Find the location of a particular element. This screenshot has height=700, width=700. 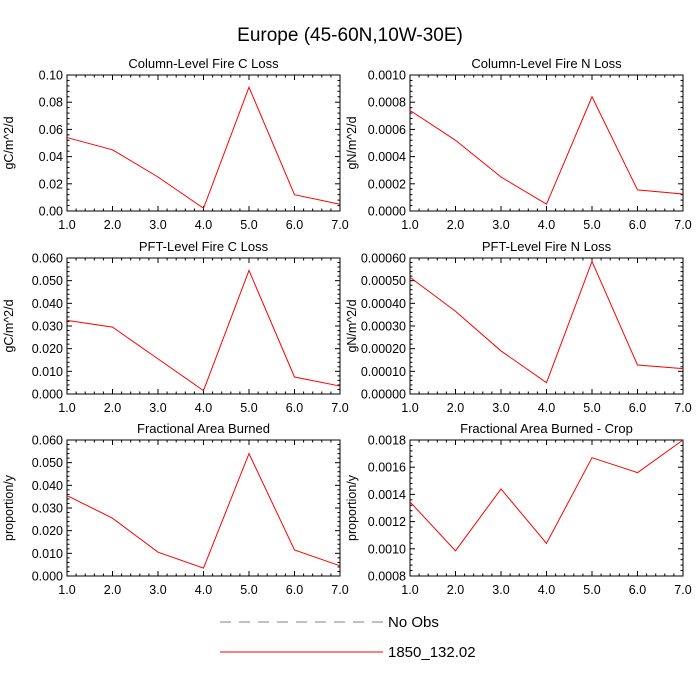

panel-title: PFT-Level Fire N Loss is located at coordinates (547, 246).